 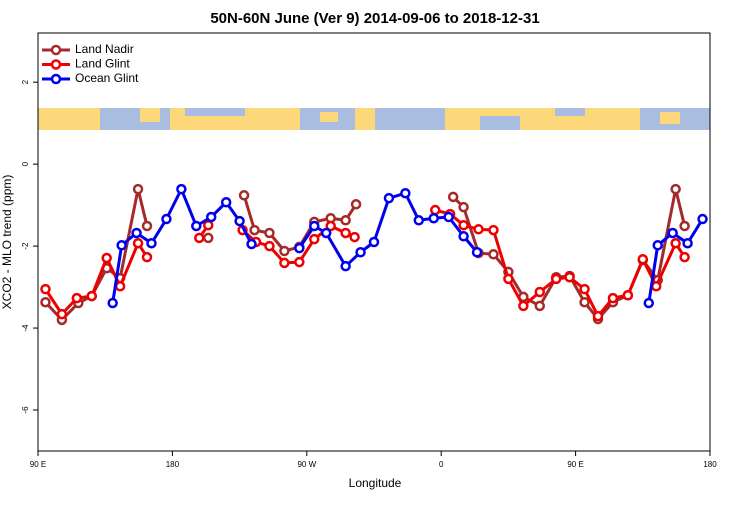 I want to click on y-tick-label: 0, so click(x=25, y=163).